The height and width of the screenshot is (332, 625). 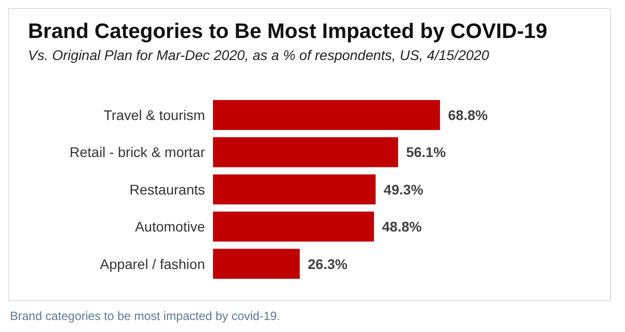 I want to click on data-label: 26.3%, so click(x=328, y=264).